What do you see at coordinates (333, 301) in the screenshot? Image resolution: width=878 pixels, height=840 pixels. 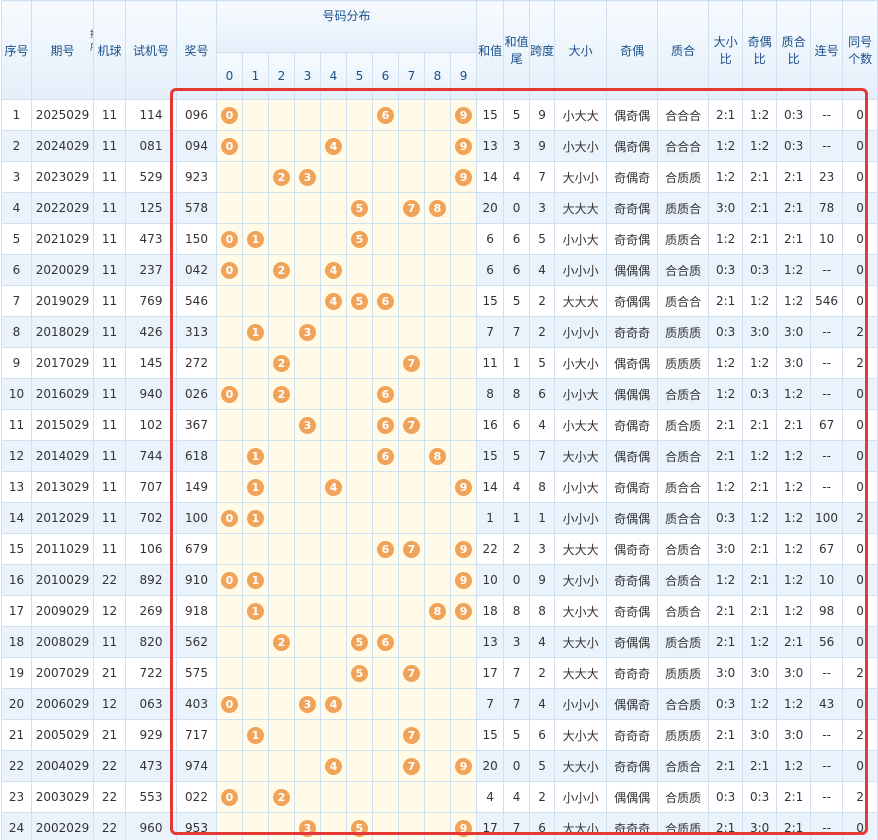 I see `ball: 4` at bounding box center [333, 301].